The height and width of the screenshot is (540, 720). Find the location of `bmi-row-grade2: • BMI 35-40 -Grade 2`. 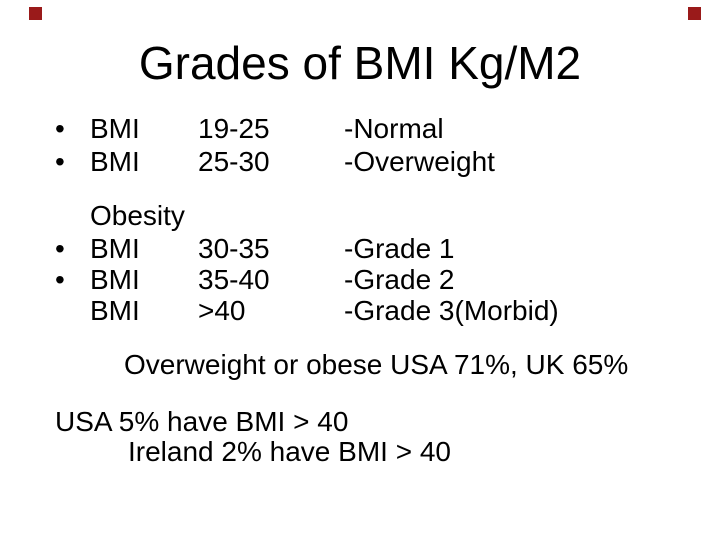

bmi-row-grade2: • BMI 35-40 -Grade 2 is located at coordinates (360, 280).